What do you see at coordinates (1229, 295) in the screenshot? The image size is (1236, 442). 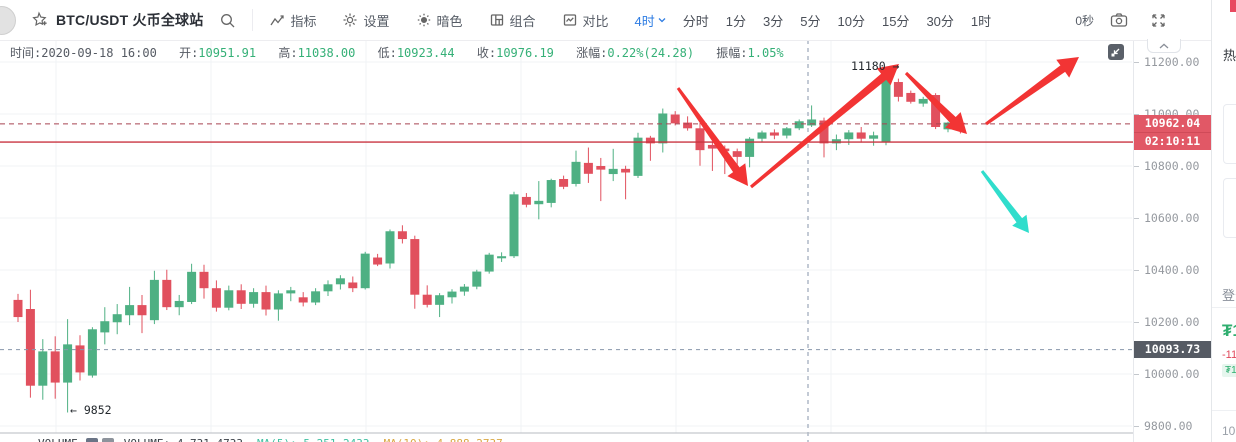 I see `login-link: 登录` at bounding box center [1229, 295].